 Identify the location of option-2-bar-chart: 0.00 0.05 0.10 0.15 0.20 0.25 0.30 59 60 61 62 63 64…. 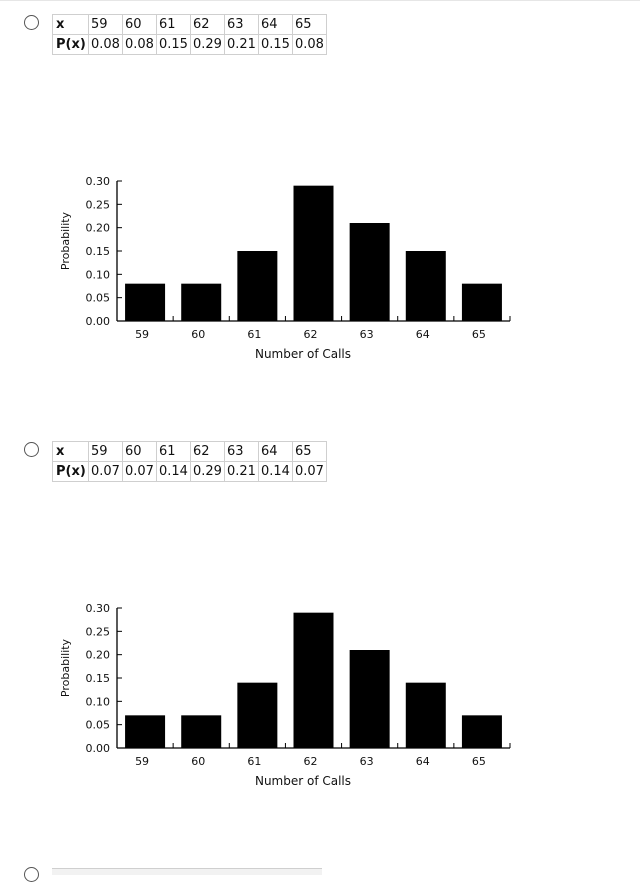
(285, 695).